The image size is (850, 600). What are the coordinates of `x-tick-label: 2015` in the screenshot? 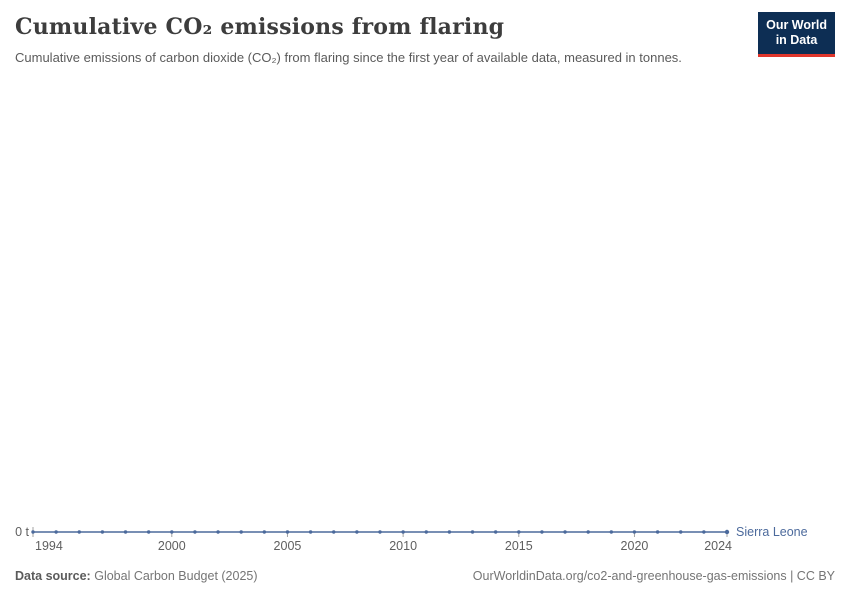 It's located at (519, 546).